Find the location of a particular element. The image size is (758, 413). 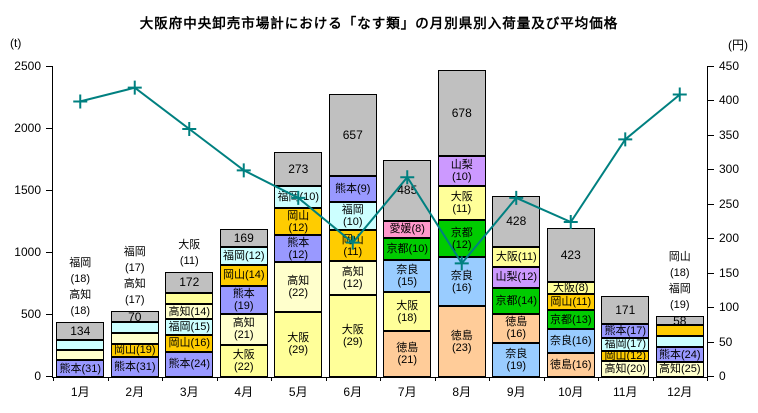

bar-segment-高知: 高知(20) is located at coordinates (625, 368).